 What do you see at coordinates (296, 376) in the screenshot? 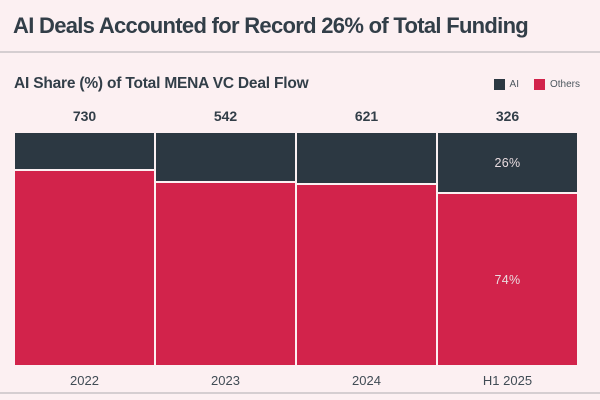
I see `x-axis-labels: 2022 2023 2024 H1 2025` at bounding box center [296, 376].